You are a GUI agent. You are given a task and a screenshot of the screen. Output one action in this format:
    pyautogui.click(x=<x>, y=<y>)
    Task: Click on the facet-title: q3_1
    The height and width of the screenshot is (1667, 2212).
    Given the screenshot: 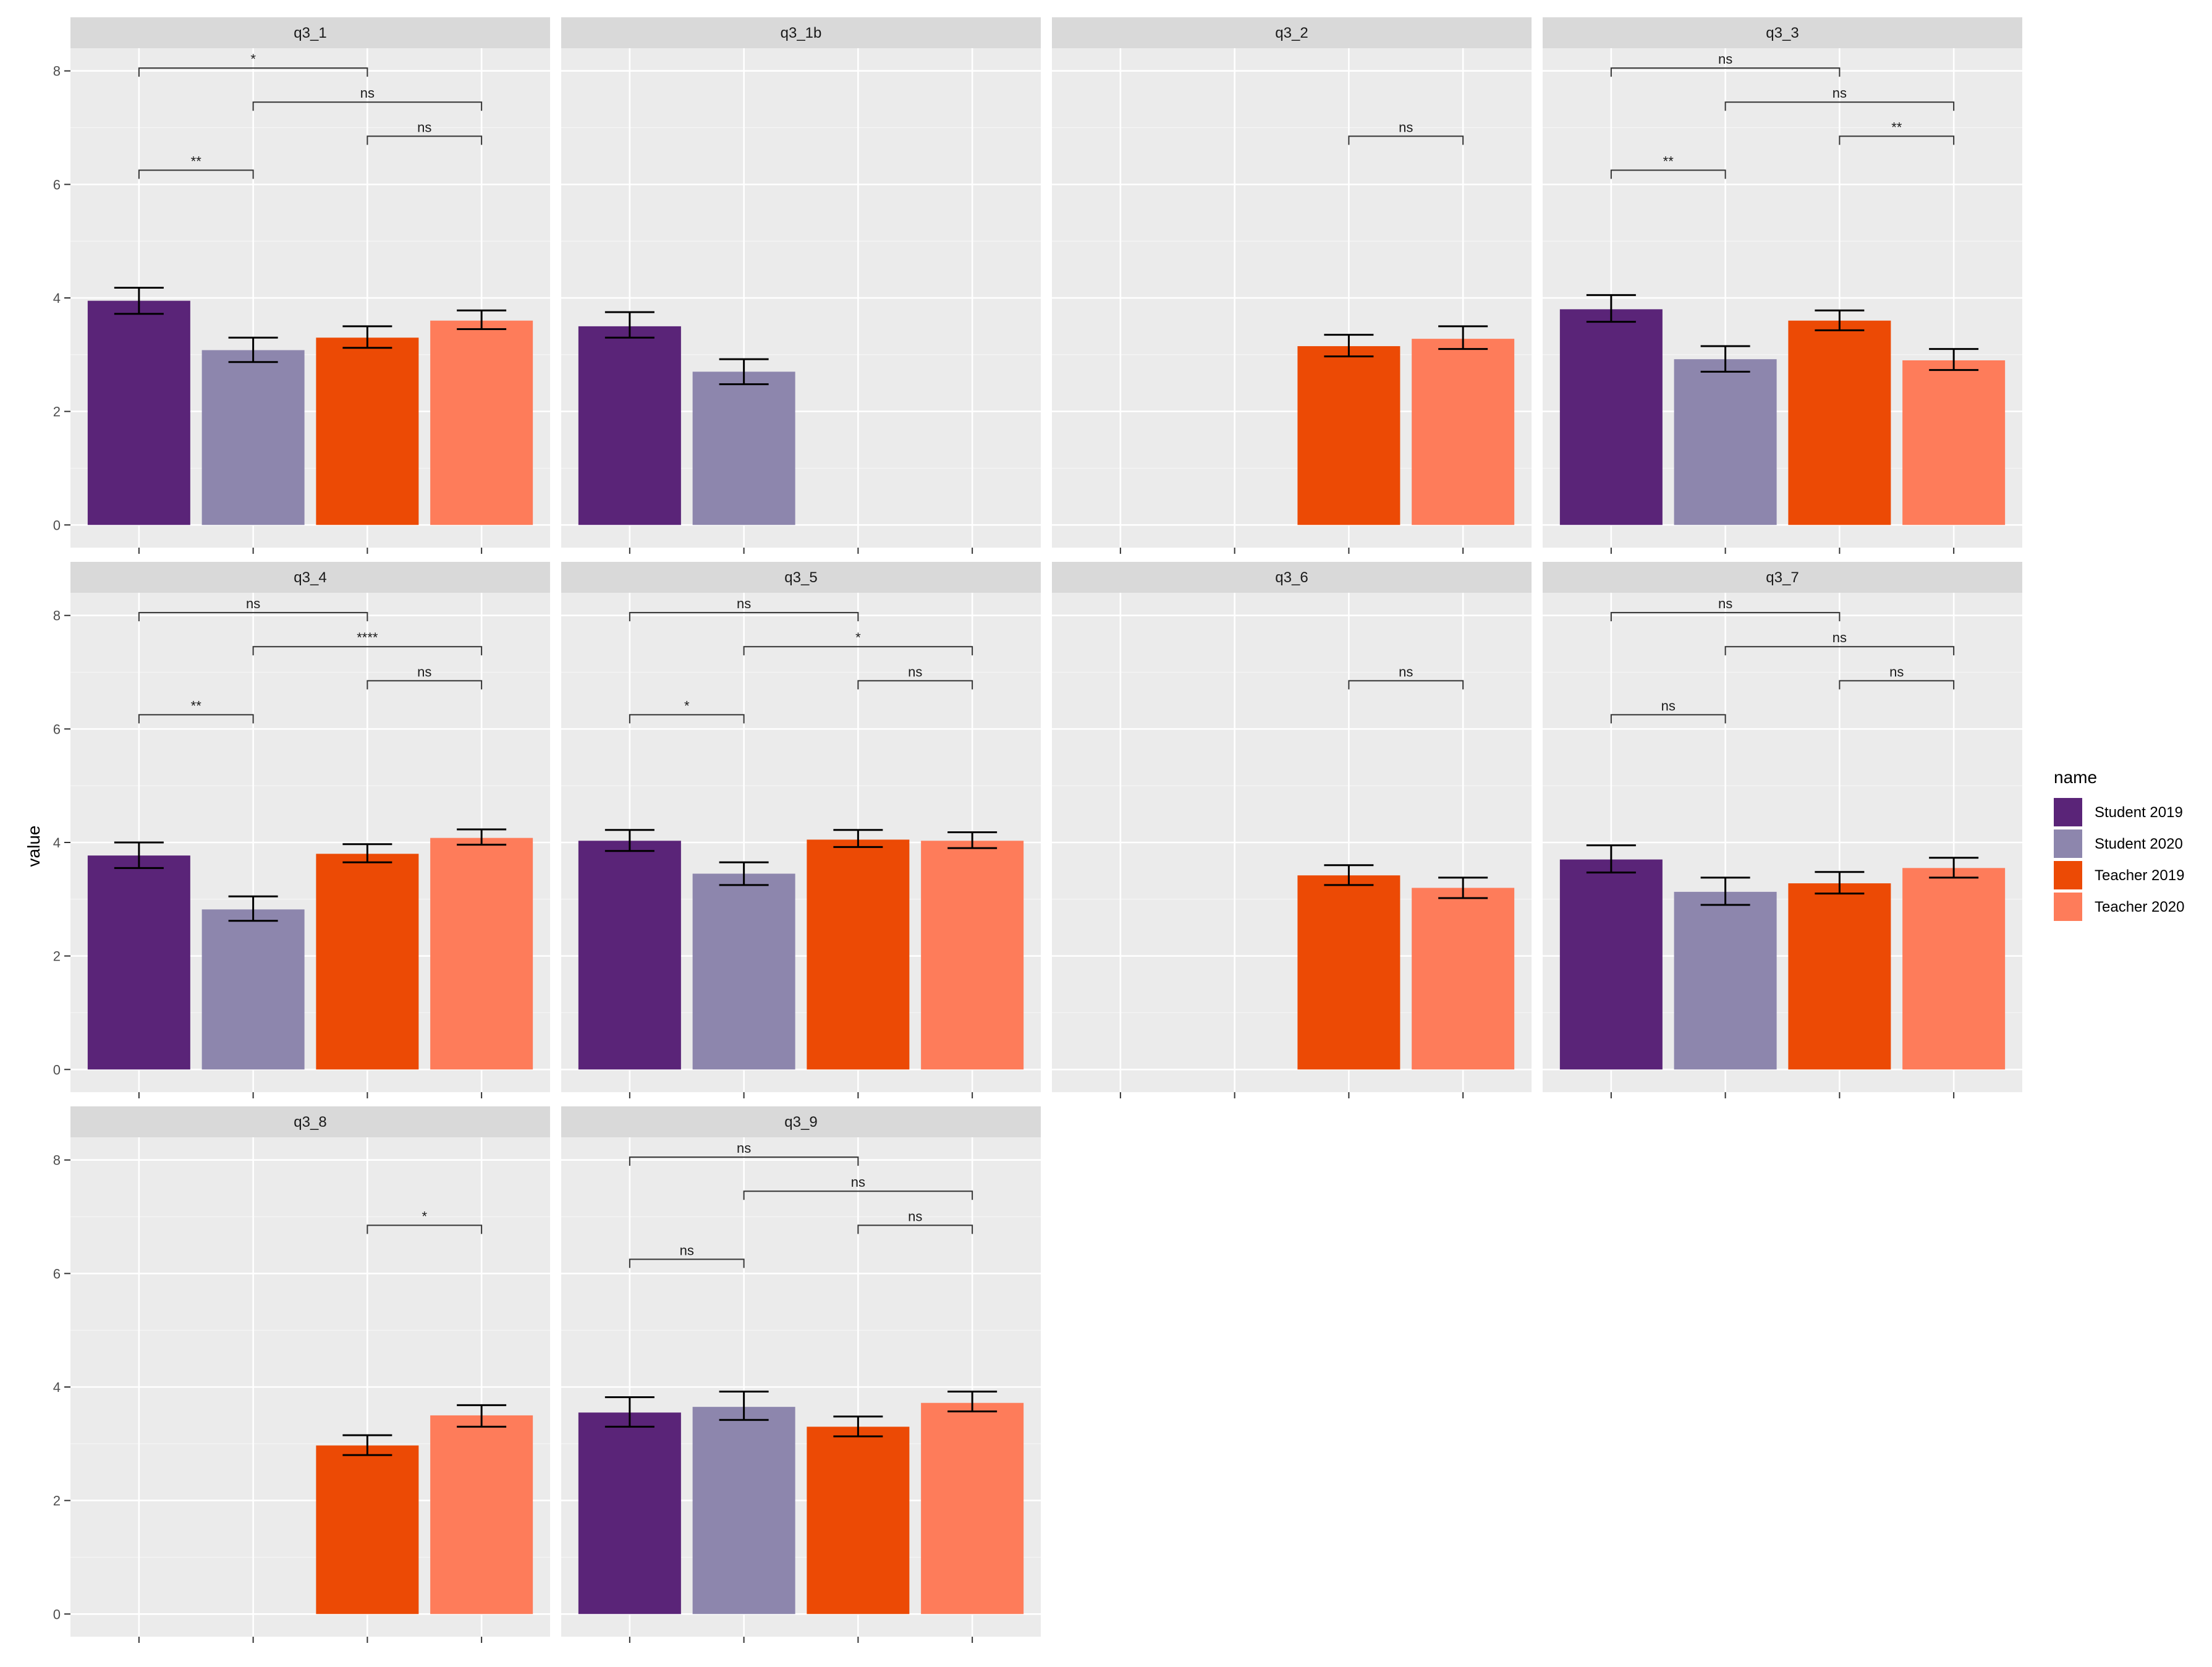 What is the action you would take?
    pyautogui.click(x=310, y=33)
    